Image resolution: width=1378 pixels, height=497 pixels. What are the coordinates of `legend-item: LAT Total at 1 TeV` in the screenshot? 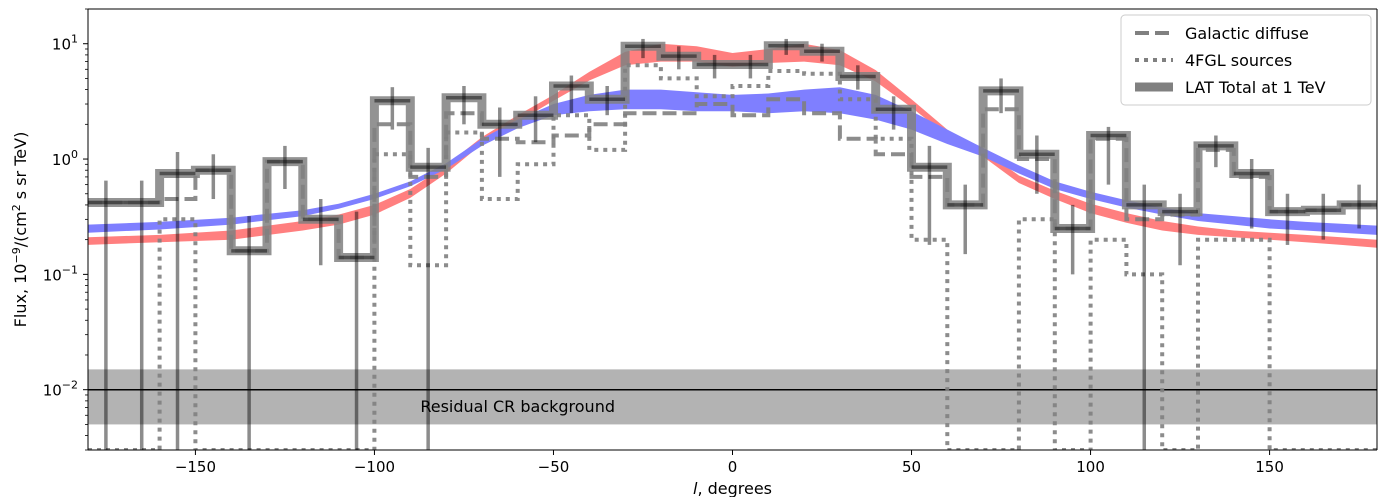 It's located at (1230, 87).